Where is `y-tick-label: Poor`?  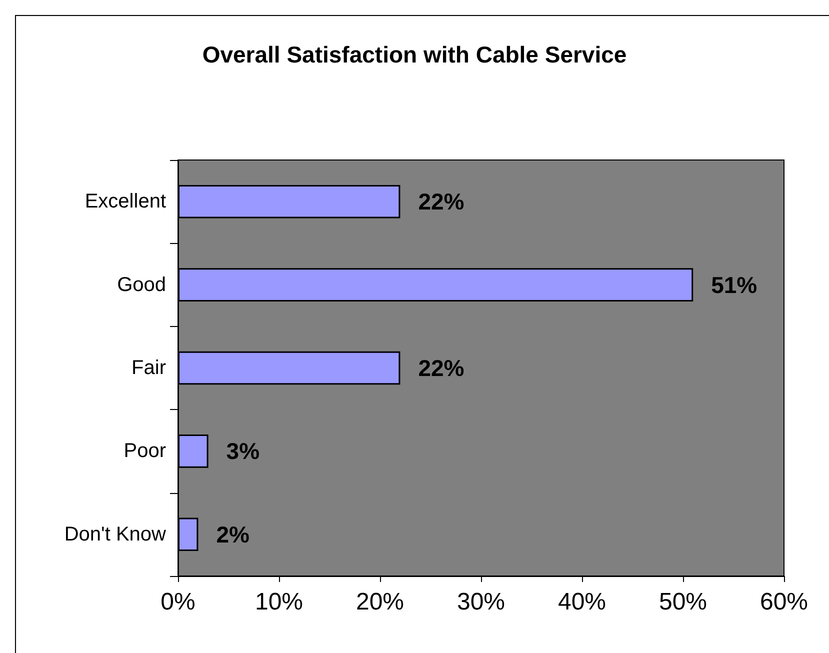
y-tick-label: Poor is located at coordinates (145, 451).